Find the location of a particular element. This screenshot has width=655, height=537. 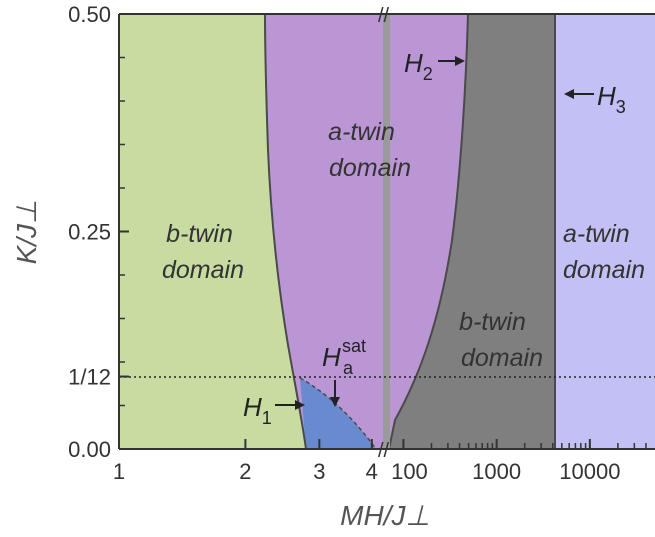

region-label-a-twin-far-right: a-twin domain is located at coordinates (604, 252).